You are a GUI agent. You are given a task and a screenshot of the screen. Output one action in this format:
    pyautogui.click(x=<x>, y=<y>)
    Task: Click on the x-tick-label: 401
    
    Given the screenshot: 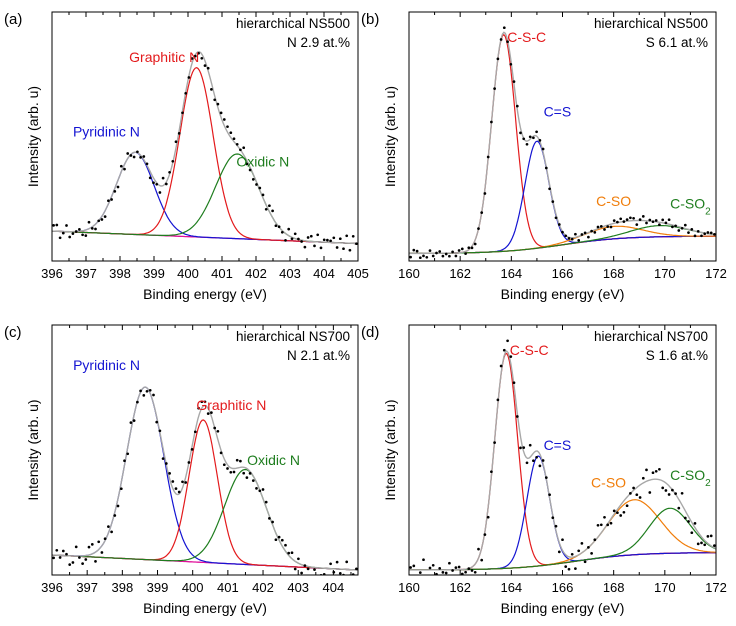 What is the action you would take?
    pyautogui.click(x=228, y=587)
    